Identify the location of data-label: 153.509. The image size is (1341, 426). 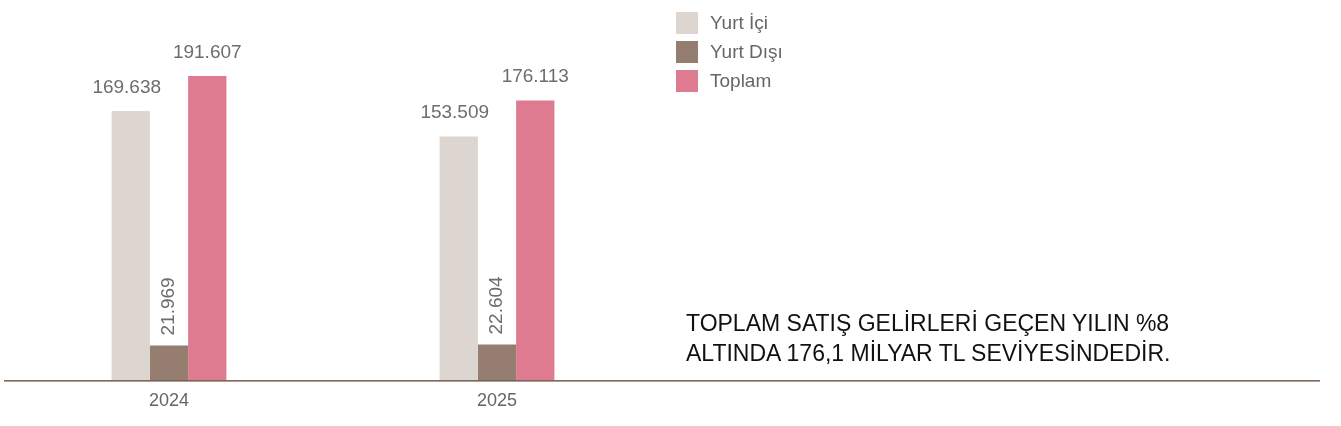
(455, 112).